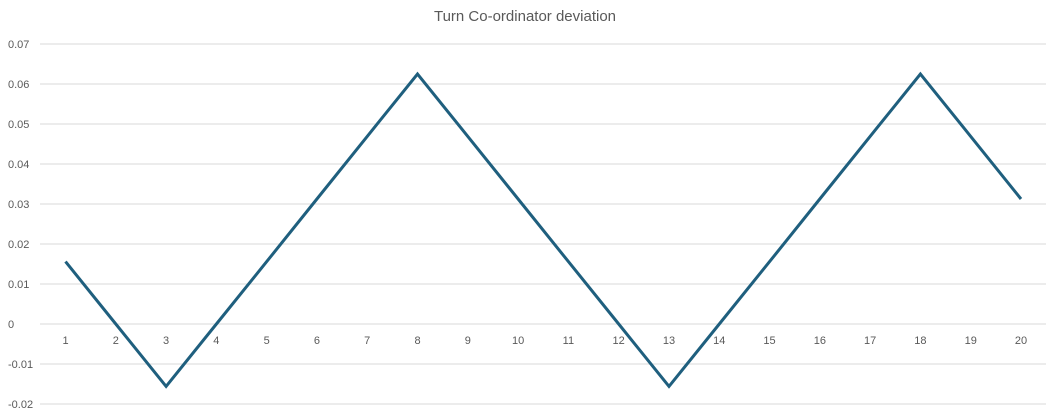 The image size is (1050, 420). I want to click on x-tick-label: 18, so click(920, 341).